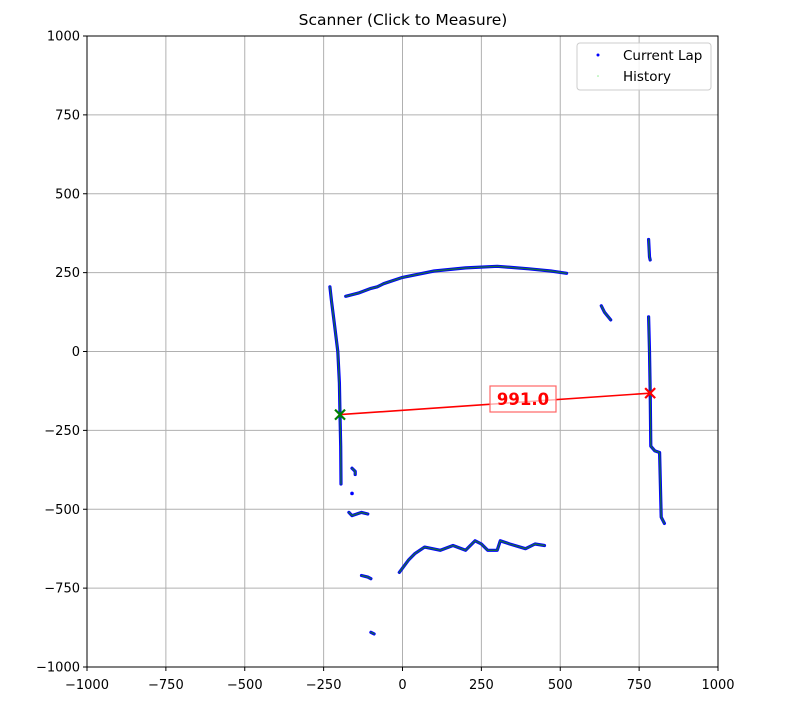 Image resolution: width=791 pixels, height=720 pixels. I want to click on distance-label: 991.0, so click(523, 399).